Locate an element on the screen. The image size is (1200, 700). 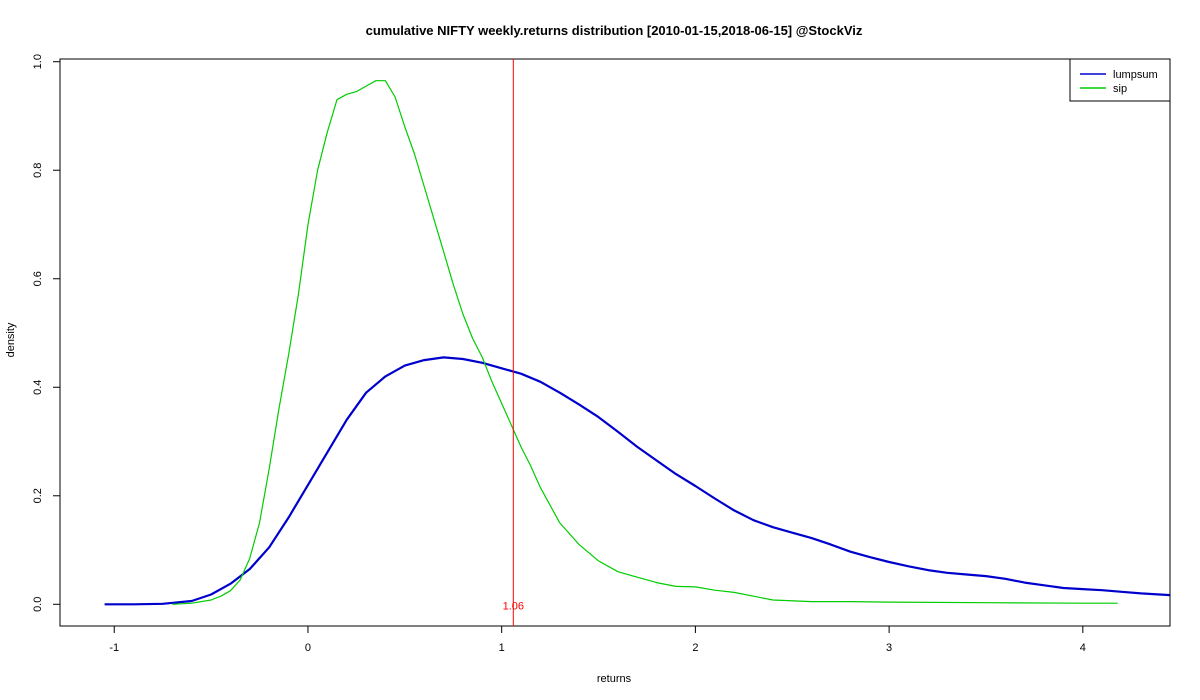
y-tick-label: 0.0 is located at coordinates (38, 604).